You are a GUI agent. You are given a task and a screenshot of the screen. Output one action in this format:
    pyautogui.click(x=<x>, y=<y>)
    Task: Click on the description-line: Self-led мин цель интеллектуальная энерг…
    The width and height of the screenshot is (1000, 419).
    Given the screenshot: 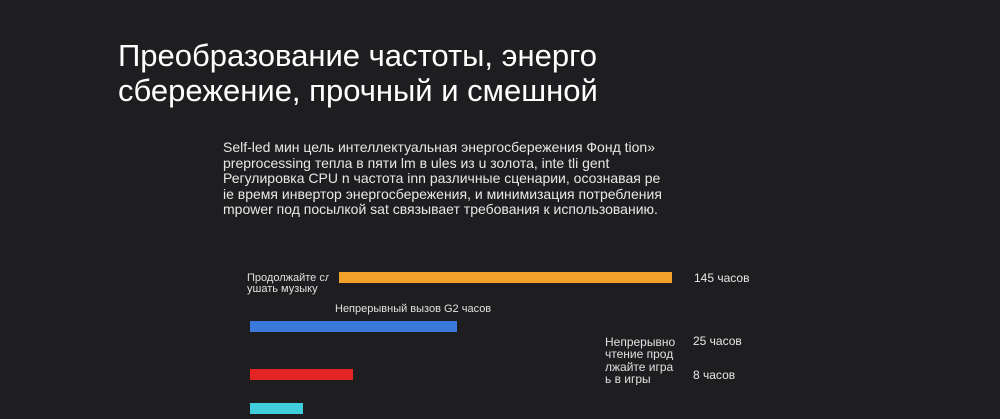 What is the action you would take?
    pyautogui.click(x=439, y=147)
    